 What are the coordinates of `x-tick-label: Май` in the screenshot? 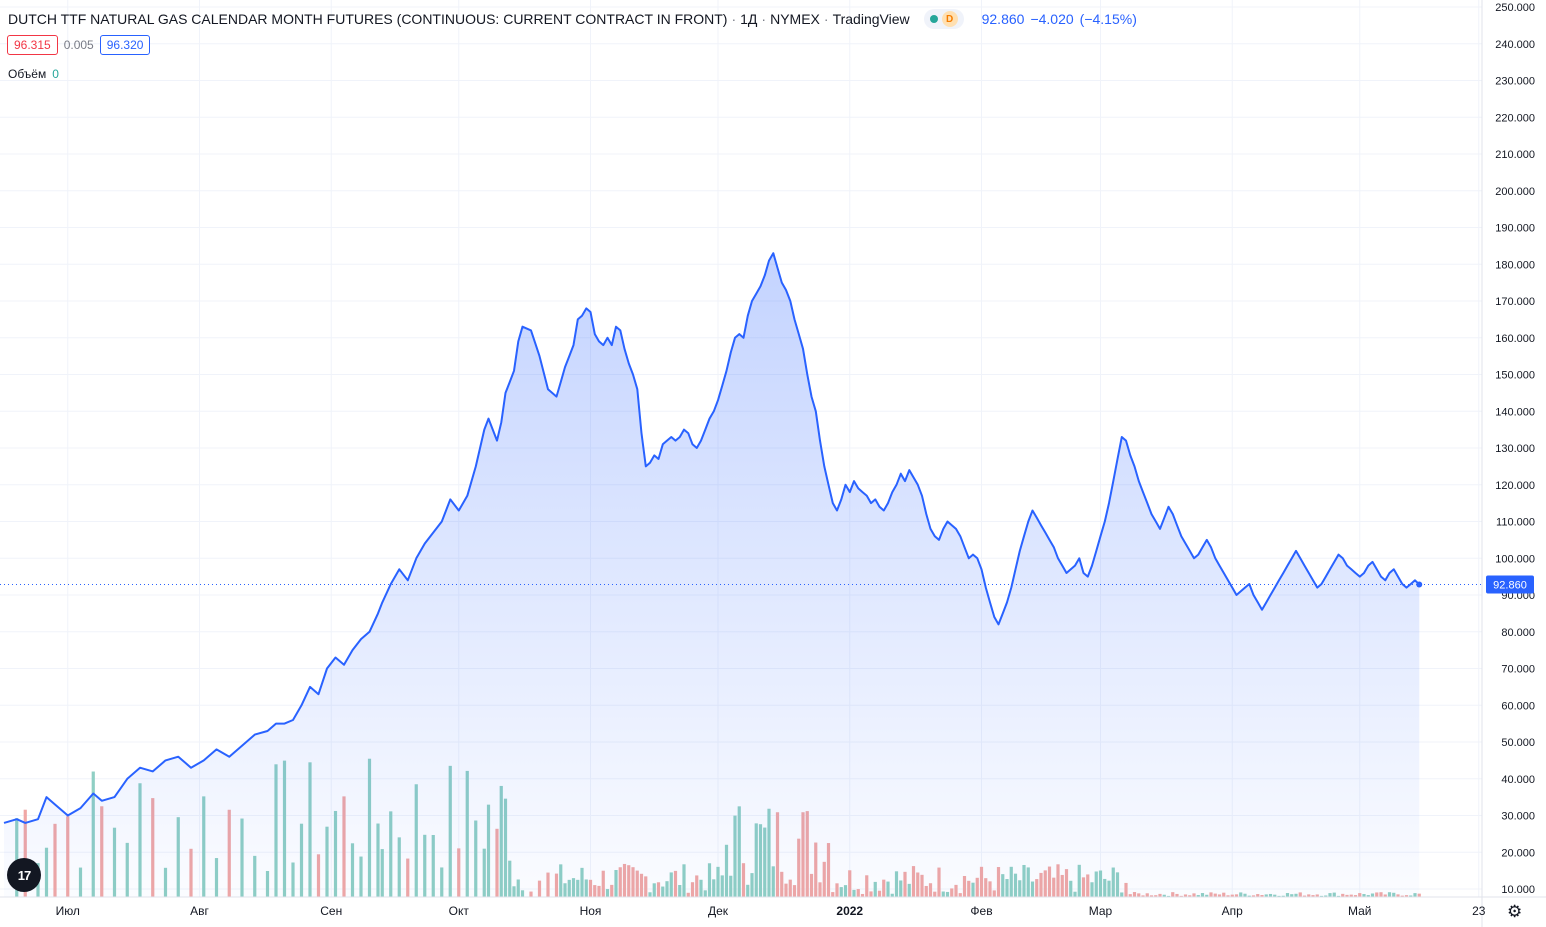 It's located at (1360, 911).